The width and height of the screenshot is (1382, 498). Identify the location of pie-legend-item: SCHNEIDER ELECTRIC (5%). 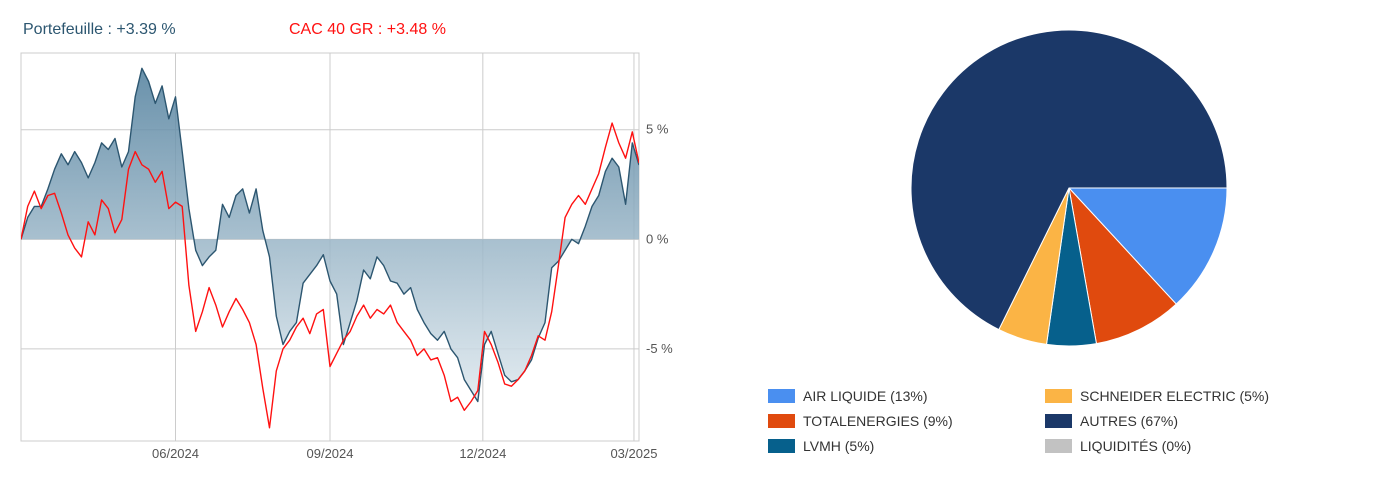
(1157, 396).